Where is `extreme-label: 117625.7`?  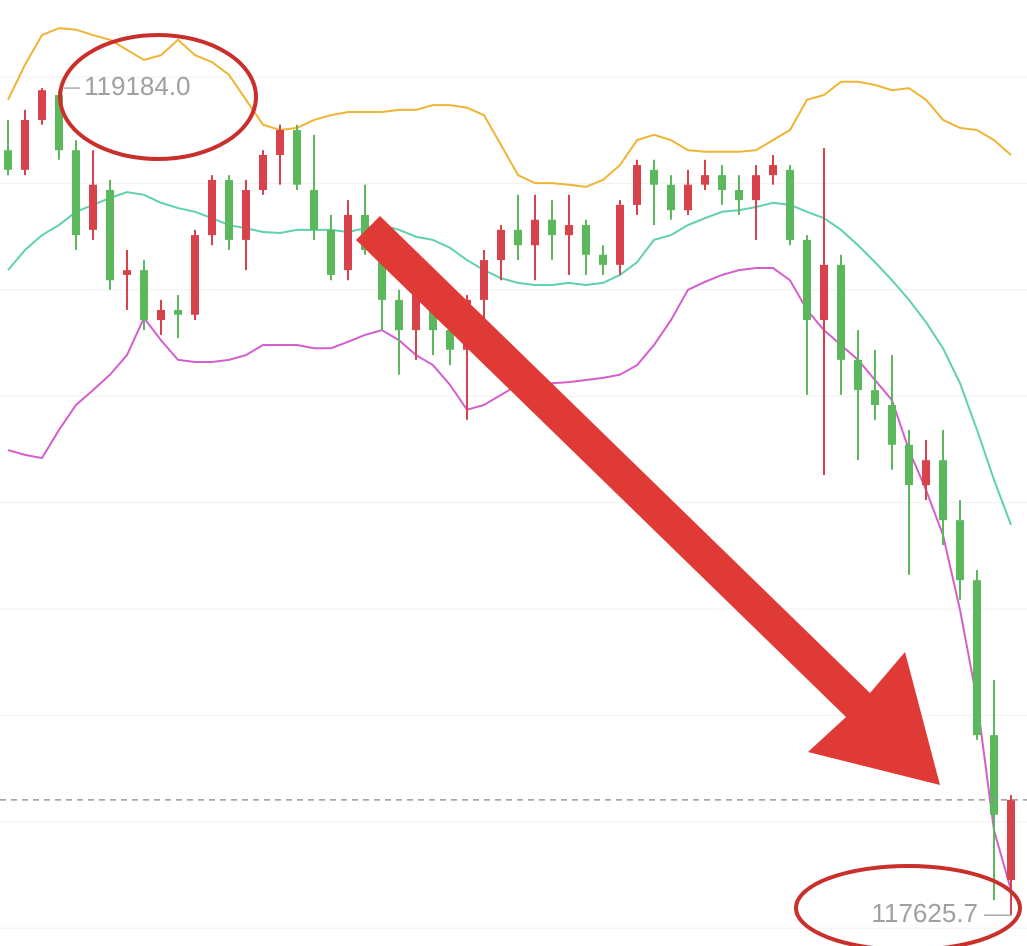
extreme-label: 117625.7 is located at coordinates (924, 913).